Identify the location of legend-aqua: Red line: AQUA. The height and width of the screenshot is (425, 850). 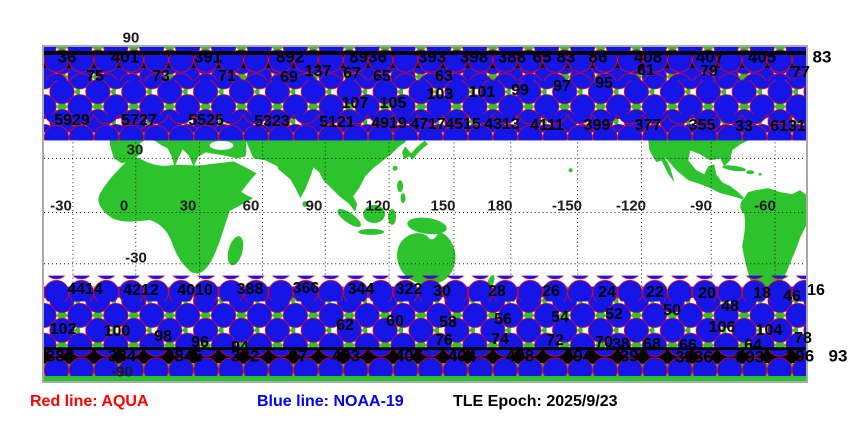
(89, 401).